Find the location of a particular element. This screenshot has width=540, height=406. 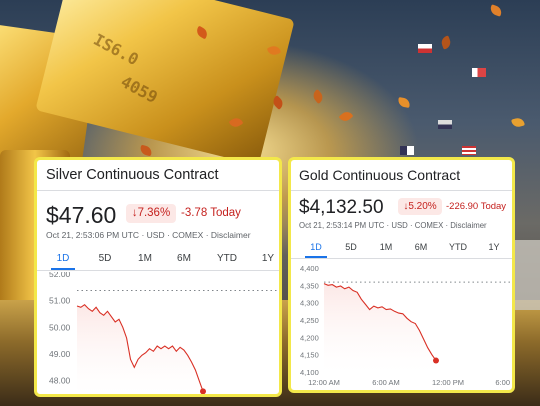

card-title: Silver Continuous Contract is located at coordinates (132, 175).